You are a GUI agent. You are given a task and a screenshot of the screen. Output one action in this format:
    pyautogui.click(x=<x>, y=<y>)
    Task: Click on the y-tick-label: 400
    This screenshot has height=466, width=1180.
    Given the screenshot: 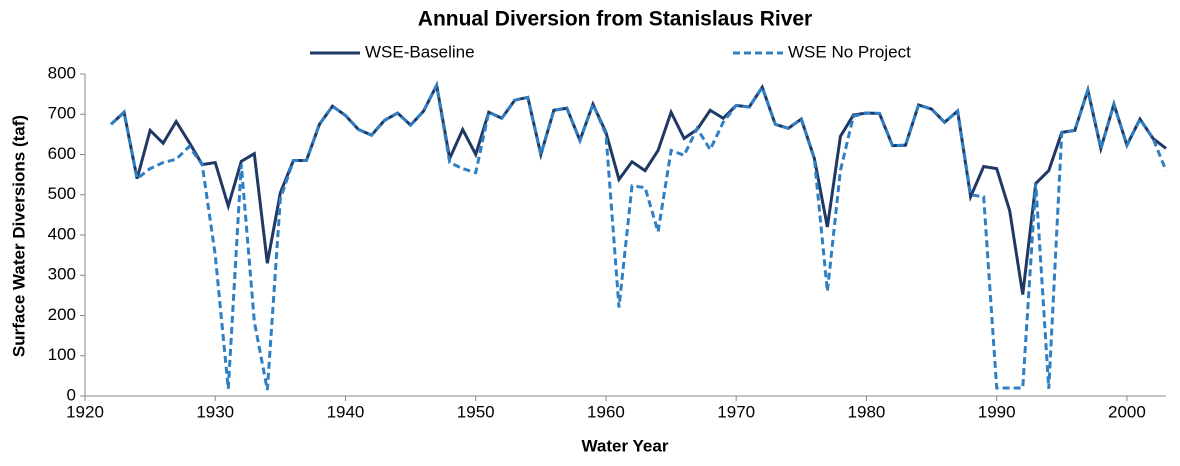 What is the action you would take?
    pyautogui.click(x=62, y=233)
    